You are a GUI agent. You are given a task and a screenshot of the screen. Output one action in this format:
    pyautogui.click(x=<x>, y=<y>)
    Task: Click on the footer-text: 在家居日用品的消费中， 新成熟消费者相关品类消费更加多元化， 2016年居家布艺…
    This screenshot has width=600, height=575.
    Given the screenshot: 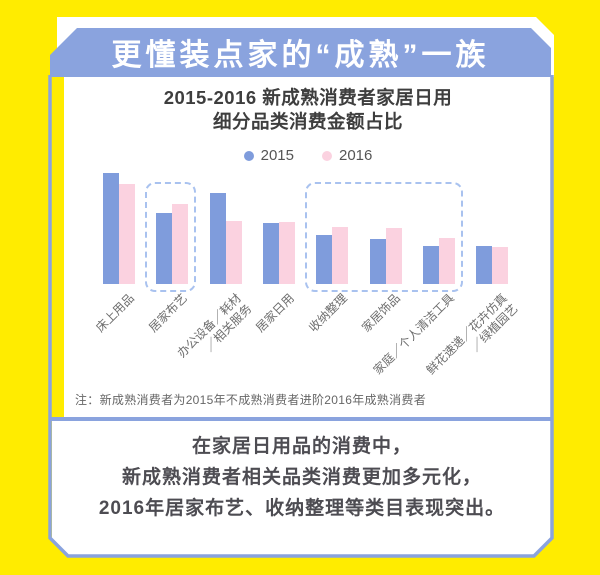 What is the action you would take?
    pyautogui.click(x=302, y=477)
    